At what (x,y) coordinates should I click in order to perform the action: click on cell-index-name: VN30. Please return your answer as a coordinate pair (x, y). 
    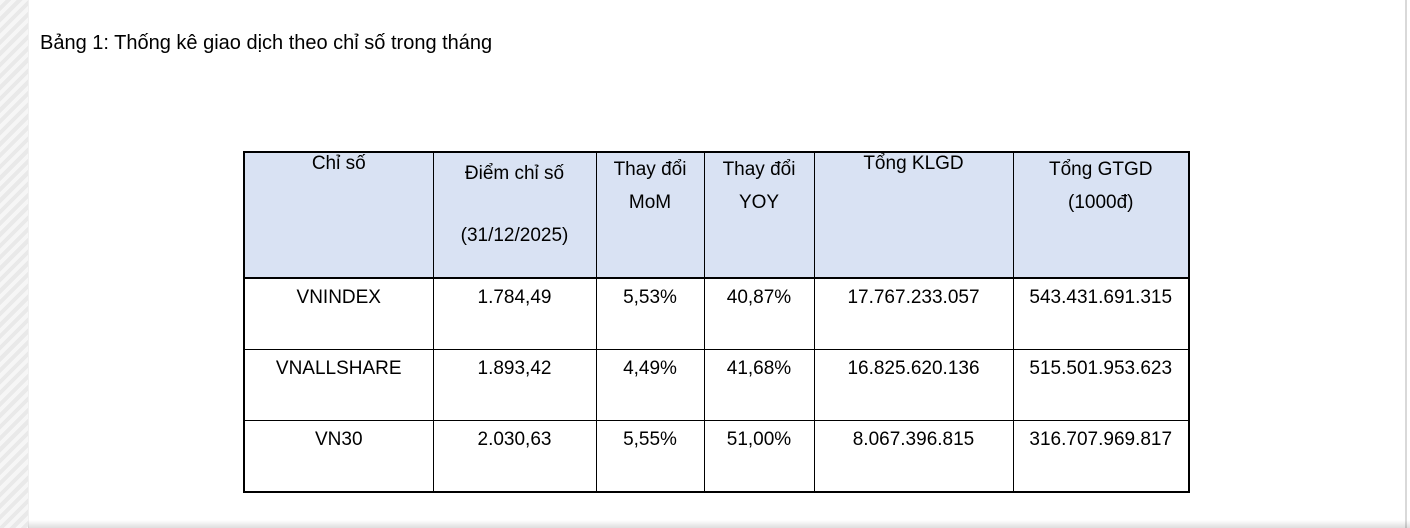
    Looking at the image, I should click on (338, 456).